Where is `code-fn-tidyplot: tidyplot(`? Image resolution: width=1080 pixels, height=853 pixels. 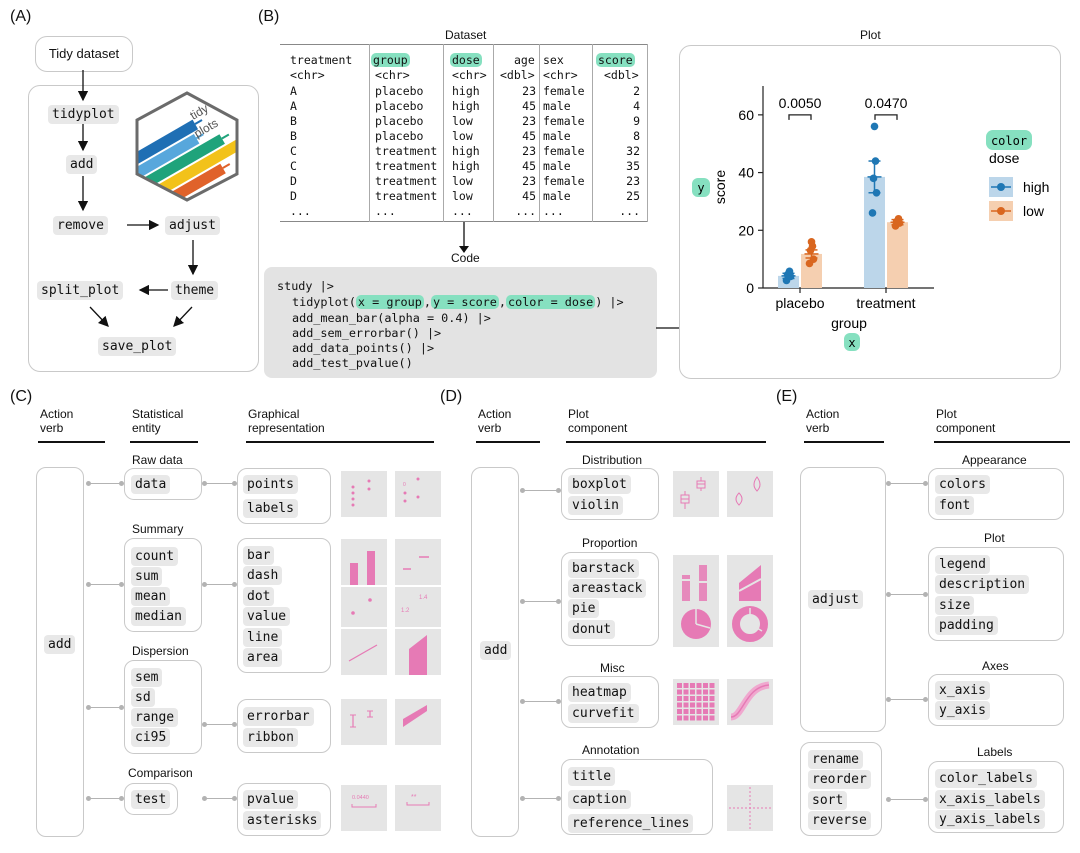
code-fn-tidyplot: tidyplot( is located at coordinates (324, 302).